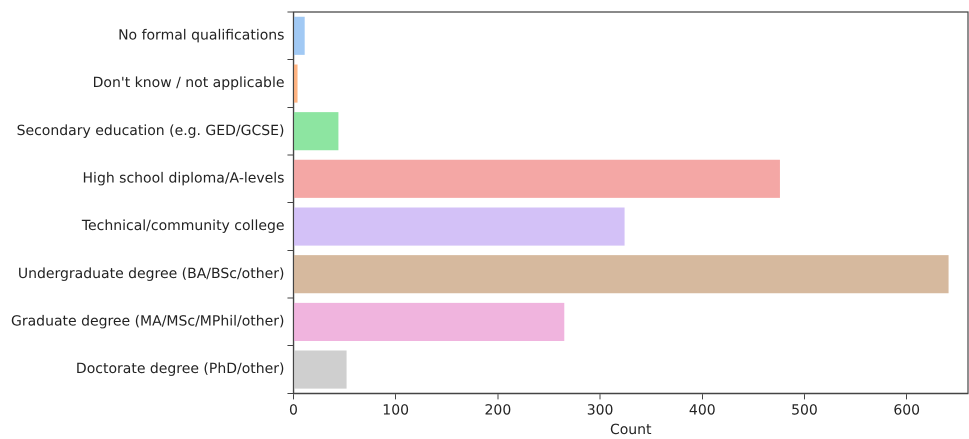  I want to click on y-tick-label: High school diploma/A-levels, so click(183, 178).